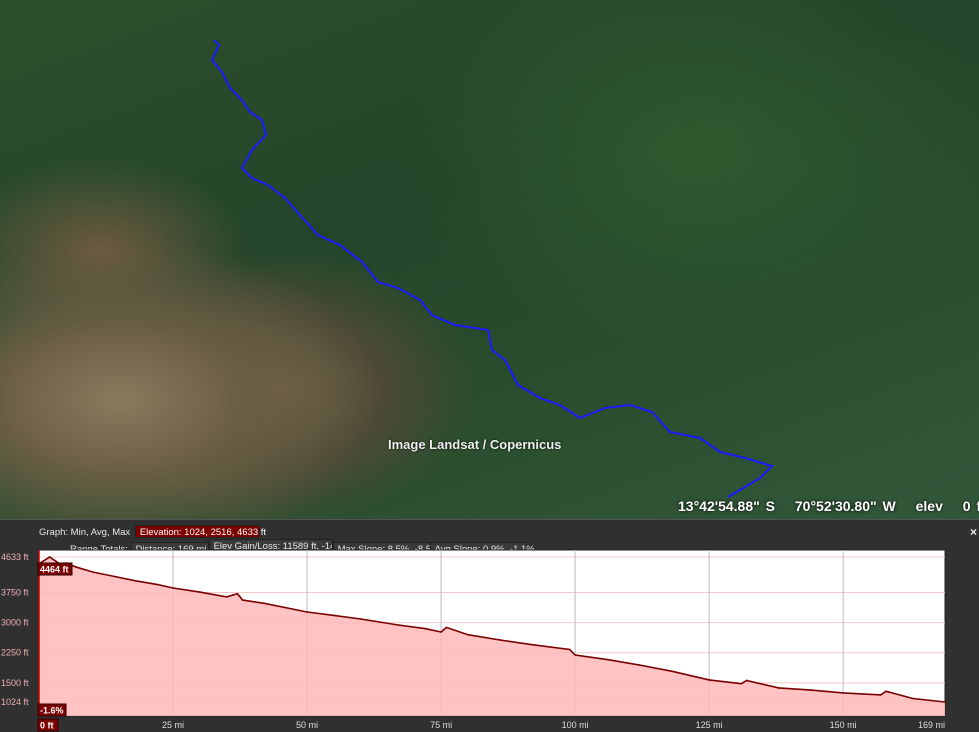 The width and height of the screenshot is (979, 732). I want to click on y-tick-label: 4633 ft, so click(15, 557).